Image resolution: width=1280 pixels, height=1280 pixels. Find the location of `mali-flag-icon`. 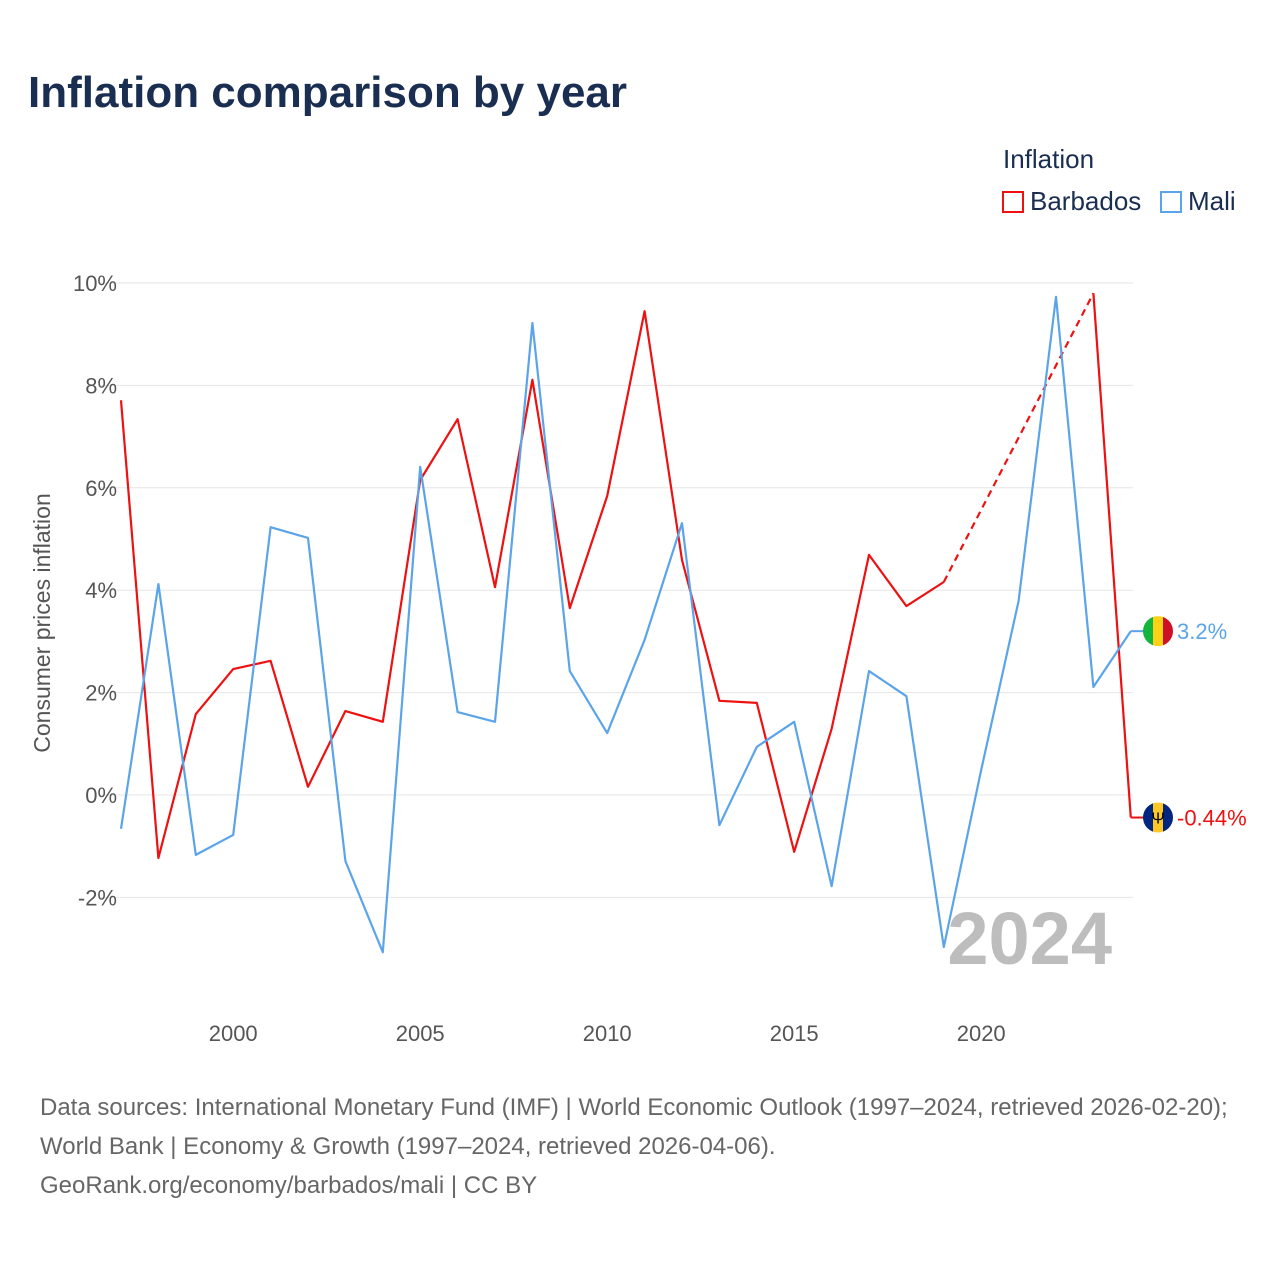

mali-flag-icon is located at coordinates (1158, 631).